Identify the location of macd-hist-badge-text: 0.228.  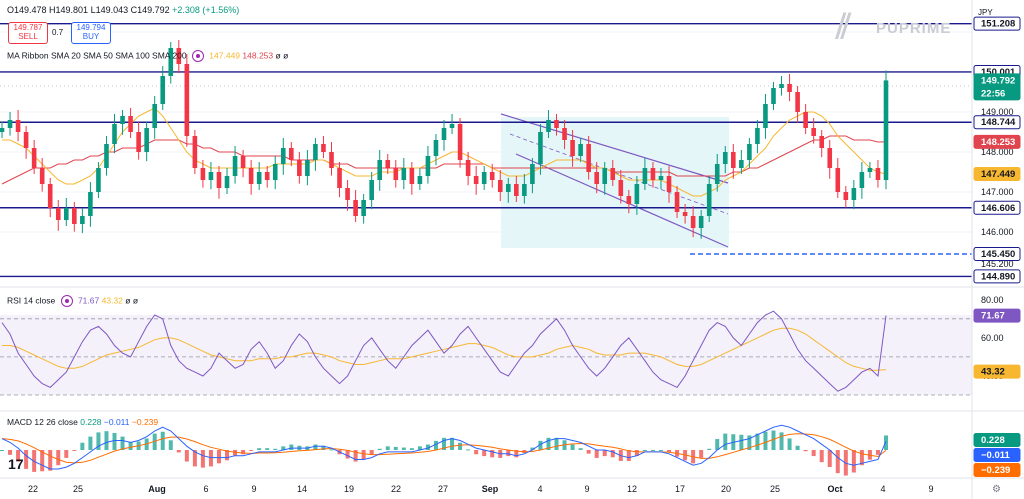
(993, 440).